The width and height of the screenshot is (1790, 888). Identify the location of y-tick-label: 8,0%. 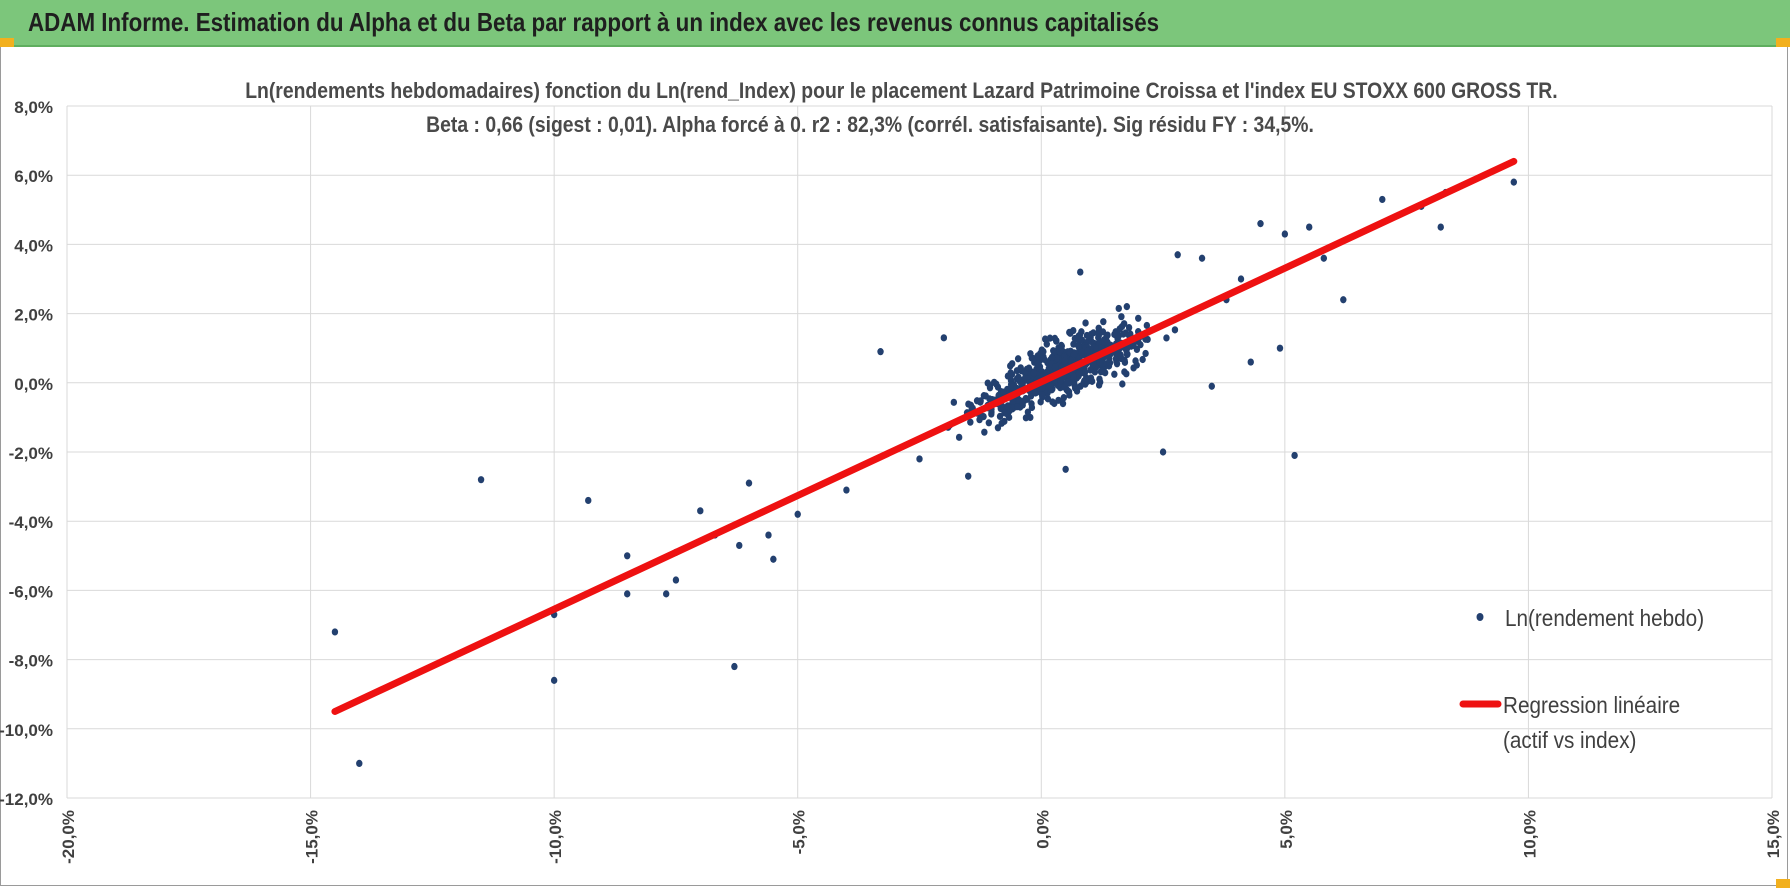
(33, 107).